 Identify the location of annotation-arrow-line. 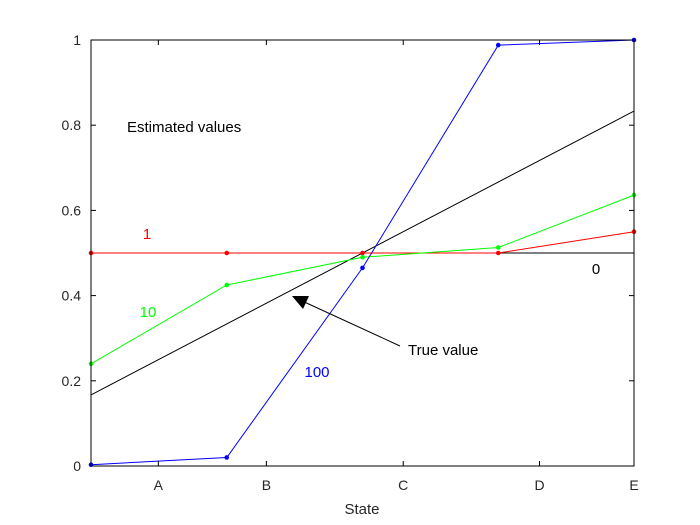
(350, 323).